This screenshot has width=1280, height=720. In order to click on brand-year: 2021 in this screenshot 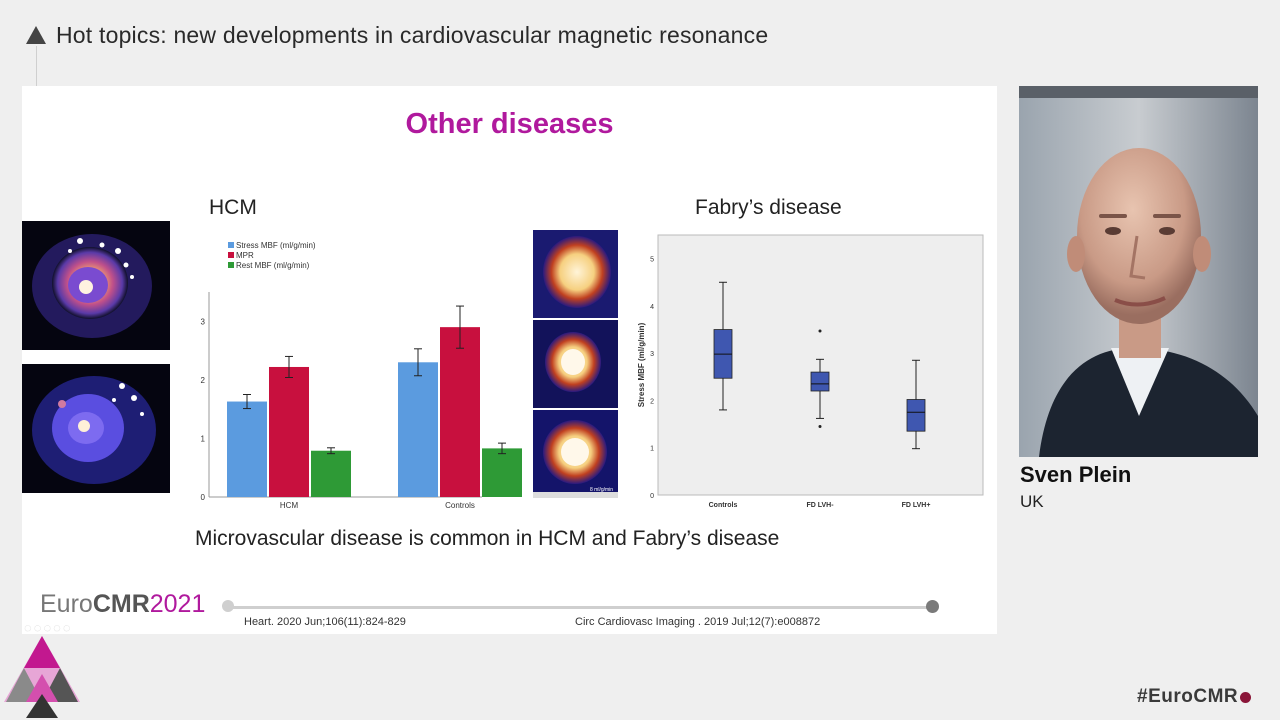, I will do `click(177, 604)`.